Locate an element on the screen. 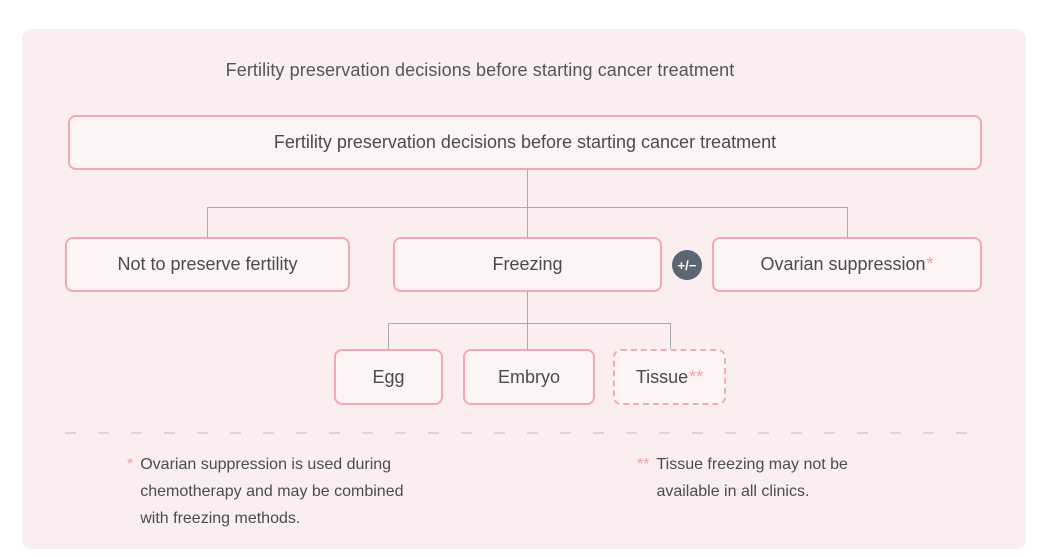 This screenshot has width=1046, height=557. node-not-preserve-label: Not to preserve fertility is located at coordinates (207, 264).